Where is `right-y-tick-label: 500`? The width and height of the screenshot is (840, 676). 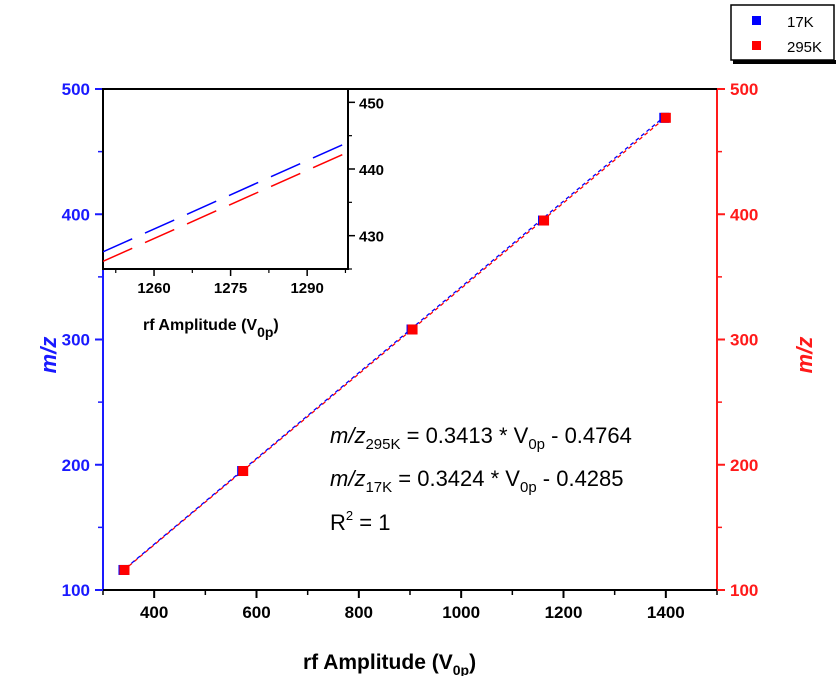
right-y-tick-label: 500 is located at coordinates (744, 89).